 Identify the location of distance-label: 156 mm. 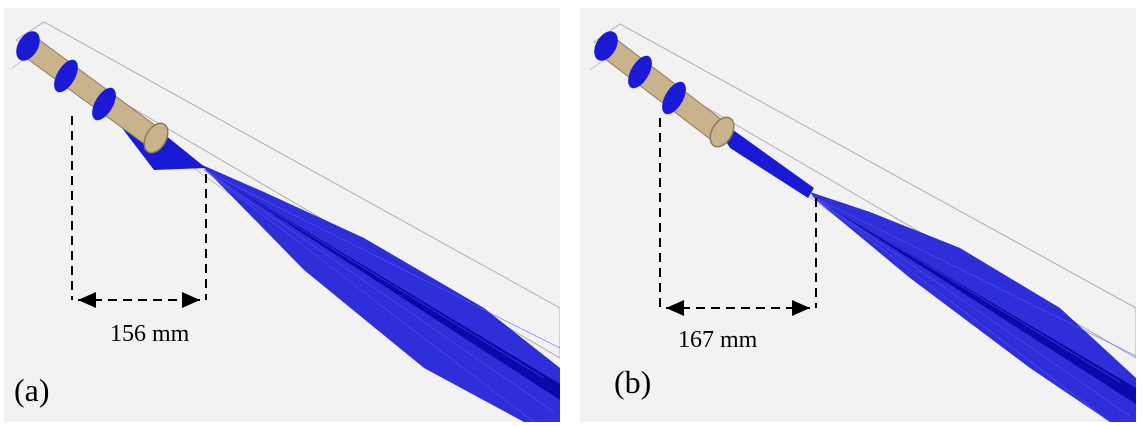
(150, 334).